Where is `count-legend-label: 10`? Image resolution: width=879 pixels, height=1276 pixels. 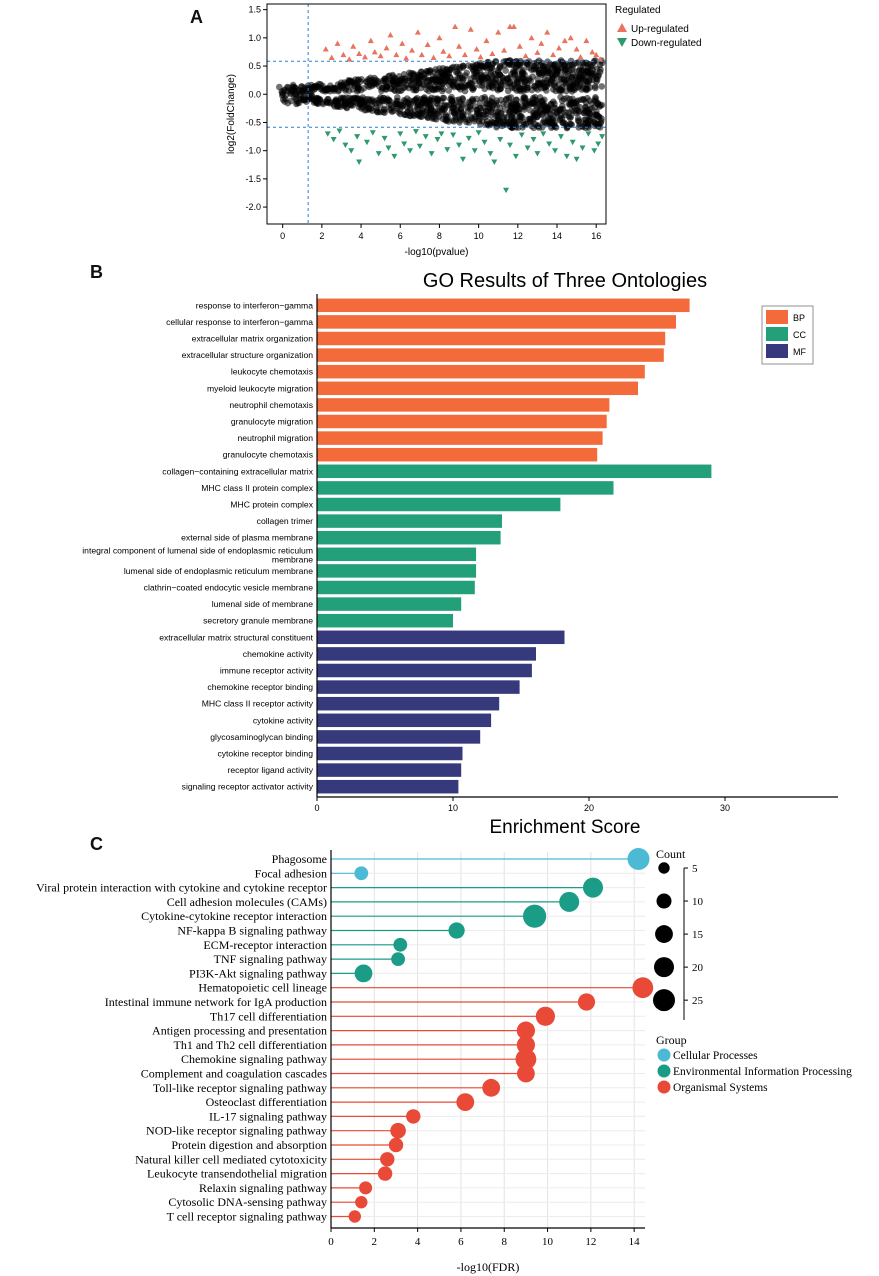 count-legend-label: 10 is located at coordinates (698, 902).